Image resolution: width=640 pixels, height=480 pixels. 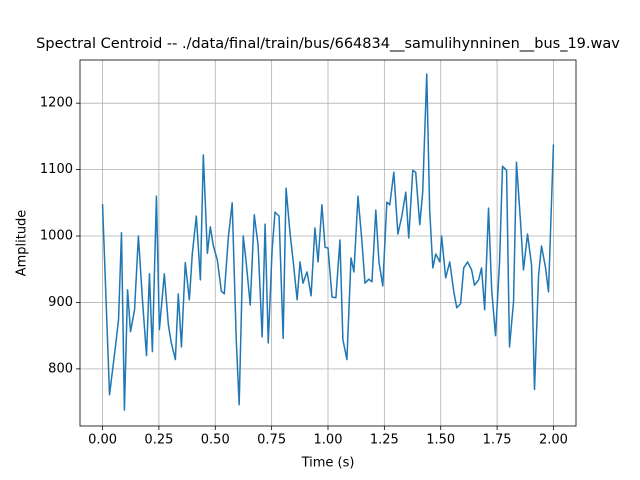 What do you see at coordinates (56, 103) in the screenshot?
I see `y-tick-label: 1200` at bounding box center [56, 103].